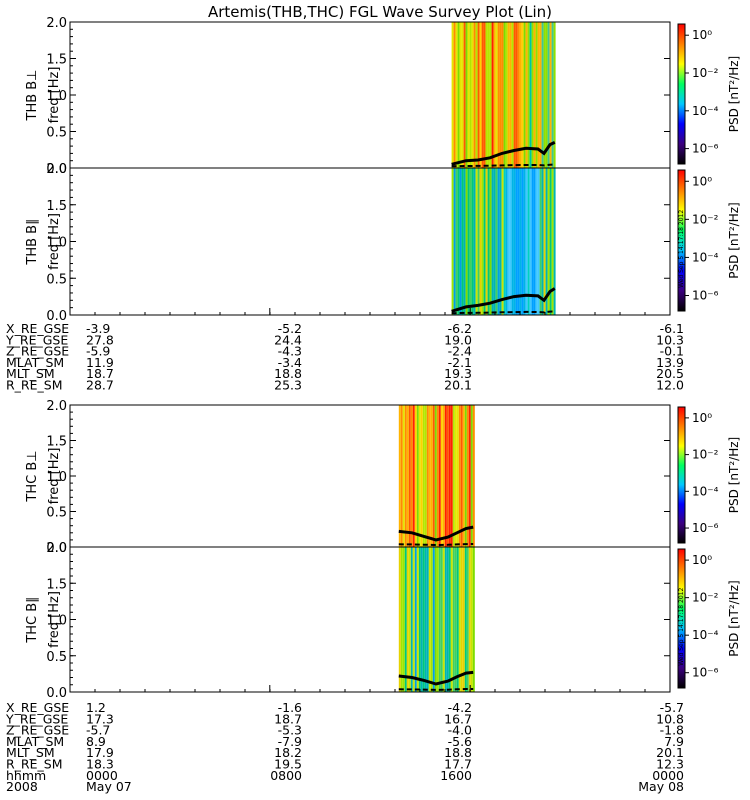 Image resolution: width=750 pixels, height=800 pixels. What do you see at coordinates (436, 545) in the screenshot?
I see `dashed-frequency-line` at bounding box center [436, 545].